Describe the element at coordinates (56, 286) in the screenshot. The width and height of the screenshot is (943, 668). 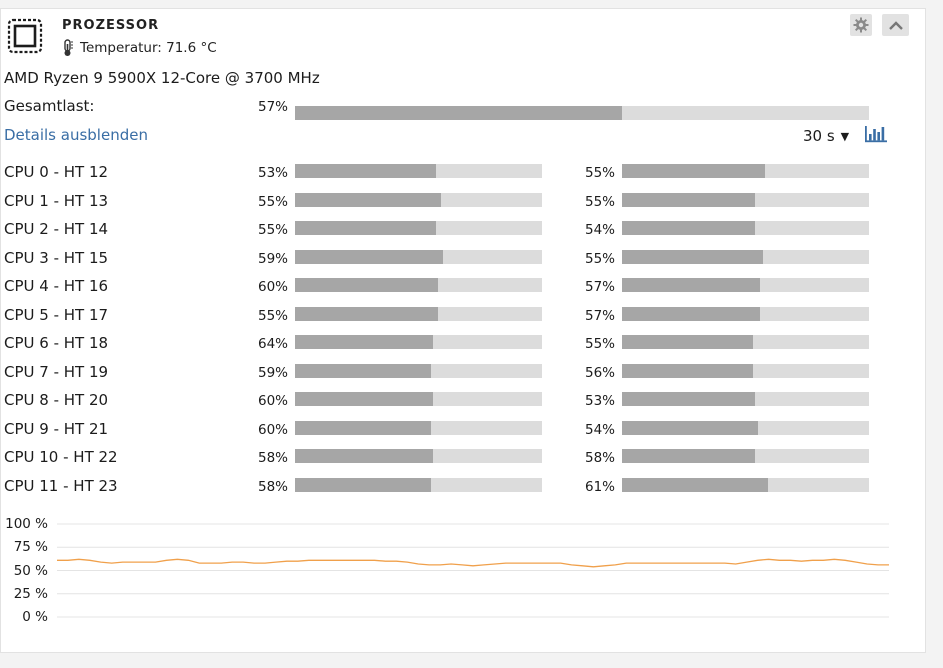
I see `core-label: CPU 4 - HT 16` at that location.